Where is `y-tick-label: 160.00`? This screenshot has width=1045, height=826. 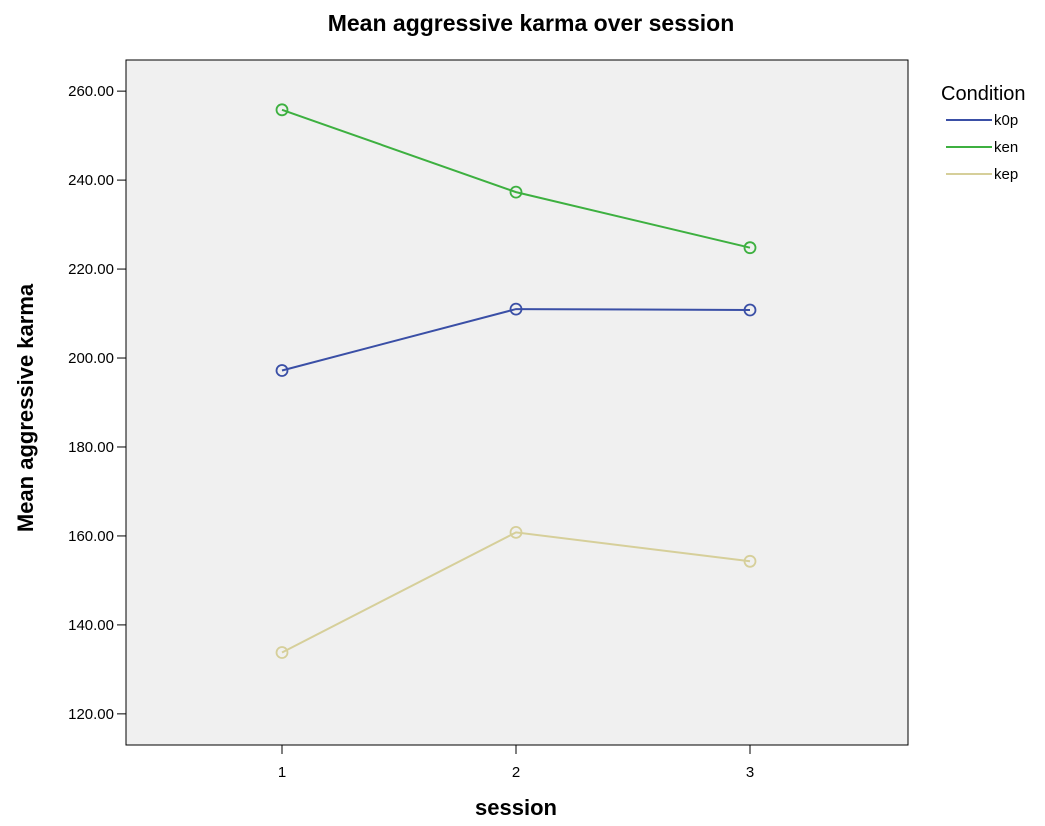 y-tick-label: 160.00 is located at coordinates (91, 536).